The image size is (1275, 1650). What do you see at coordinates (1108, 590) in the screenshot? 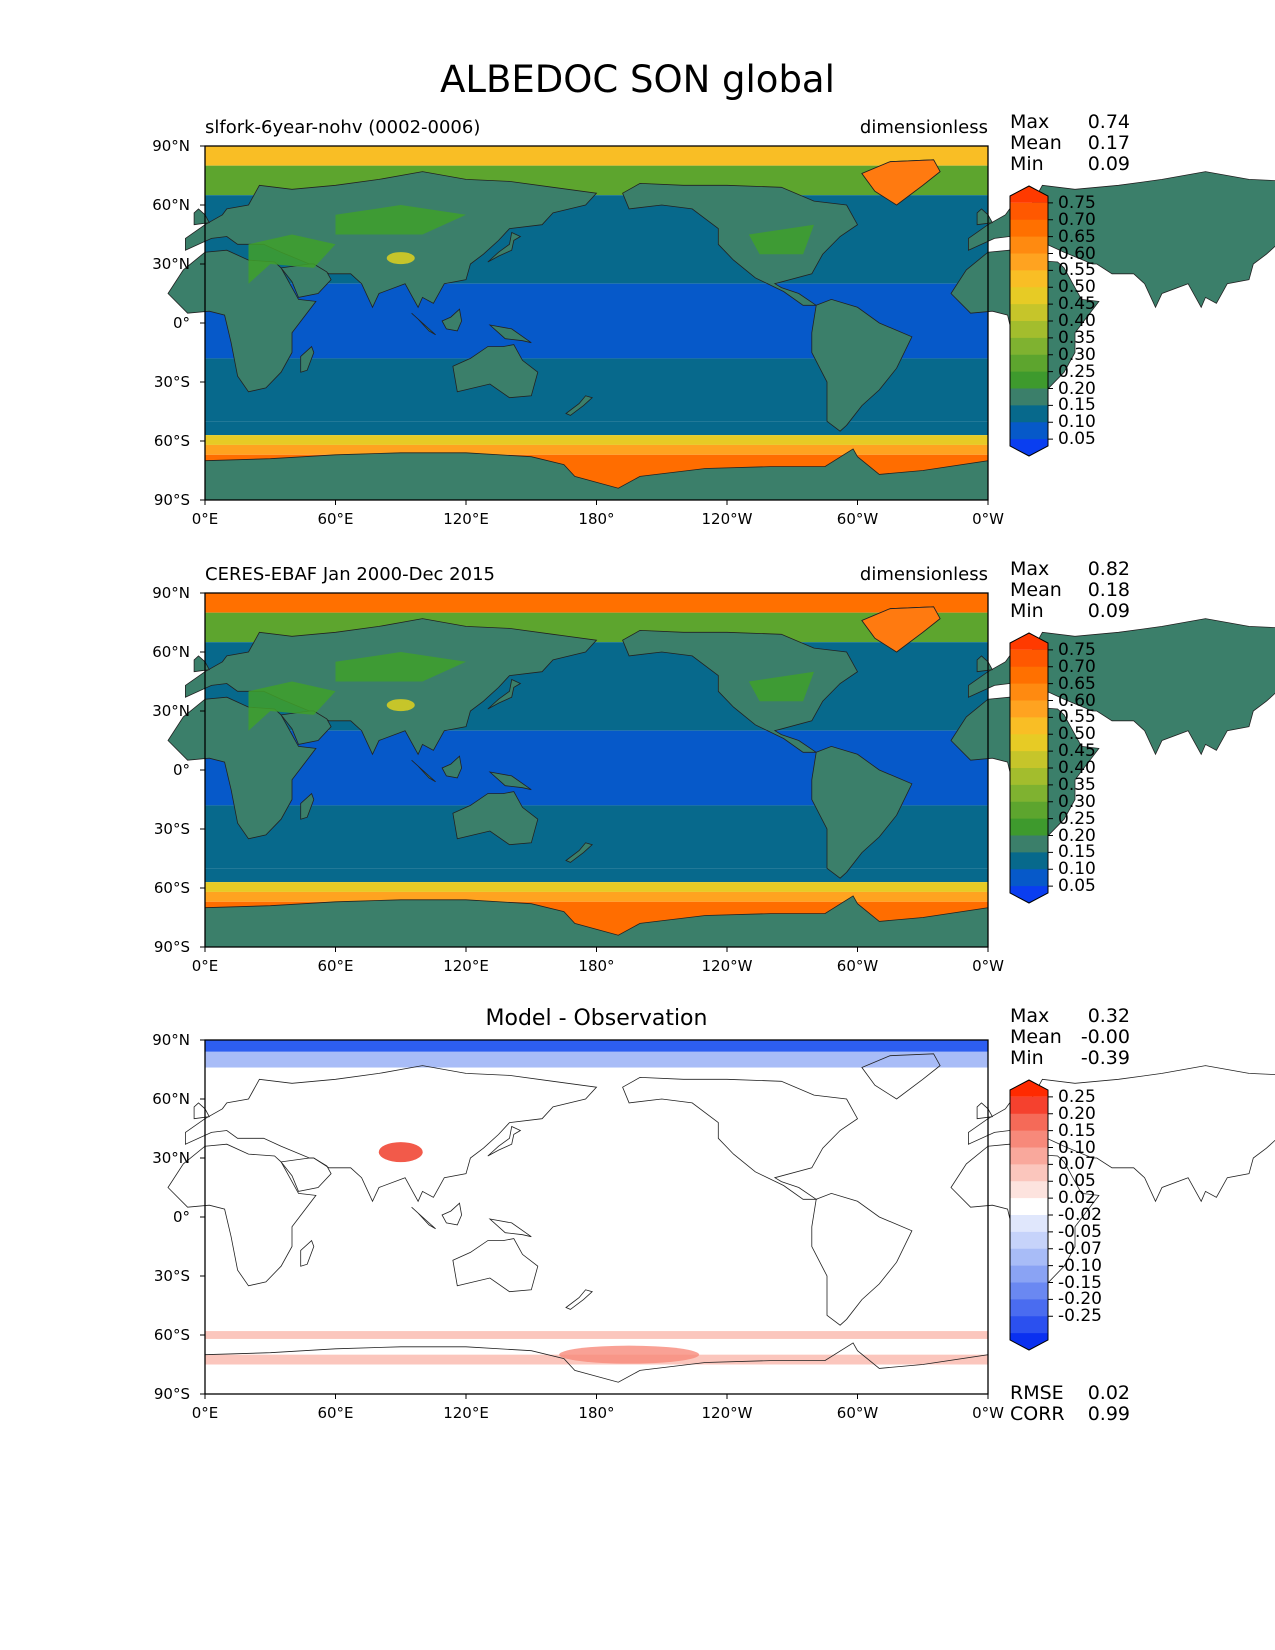
I see `stat-value-mean: 0.18` at bounding box center [1108, 590].